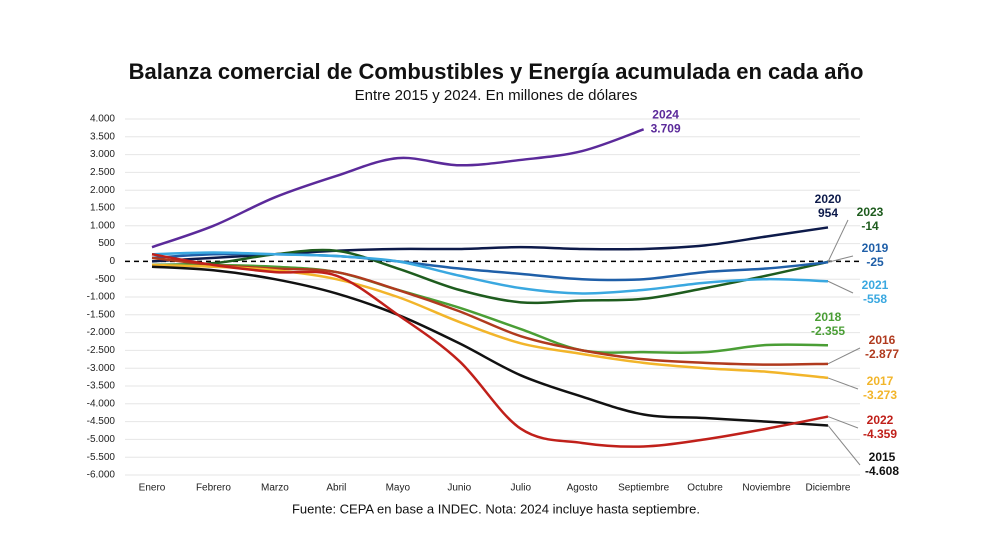 Image resolution: width=992 pixels, height=558 pixels. What do you see at coordinates (870, 212) in the screenshot?
I see `series-name-label: 2023` at bounding box center [870, 212].